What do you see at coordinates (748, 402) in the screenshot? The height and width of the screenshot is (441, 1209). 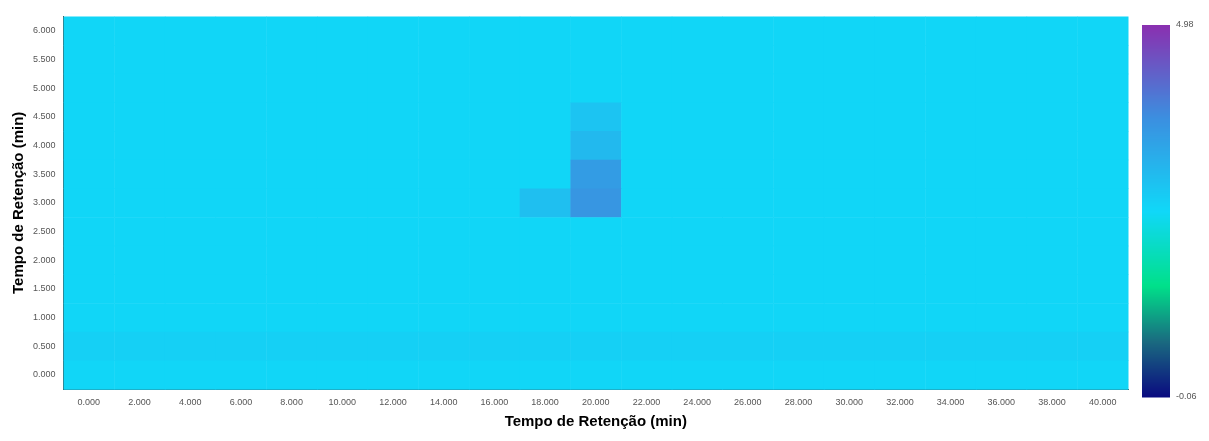 I see `x-tick-label: 26.000` at bounding box center [748, 402].